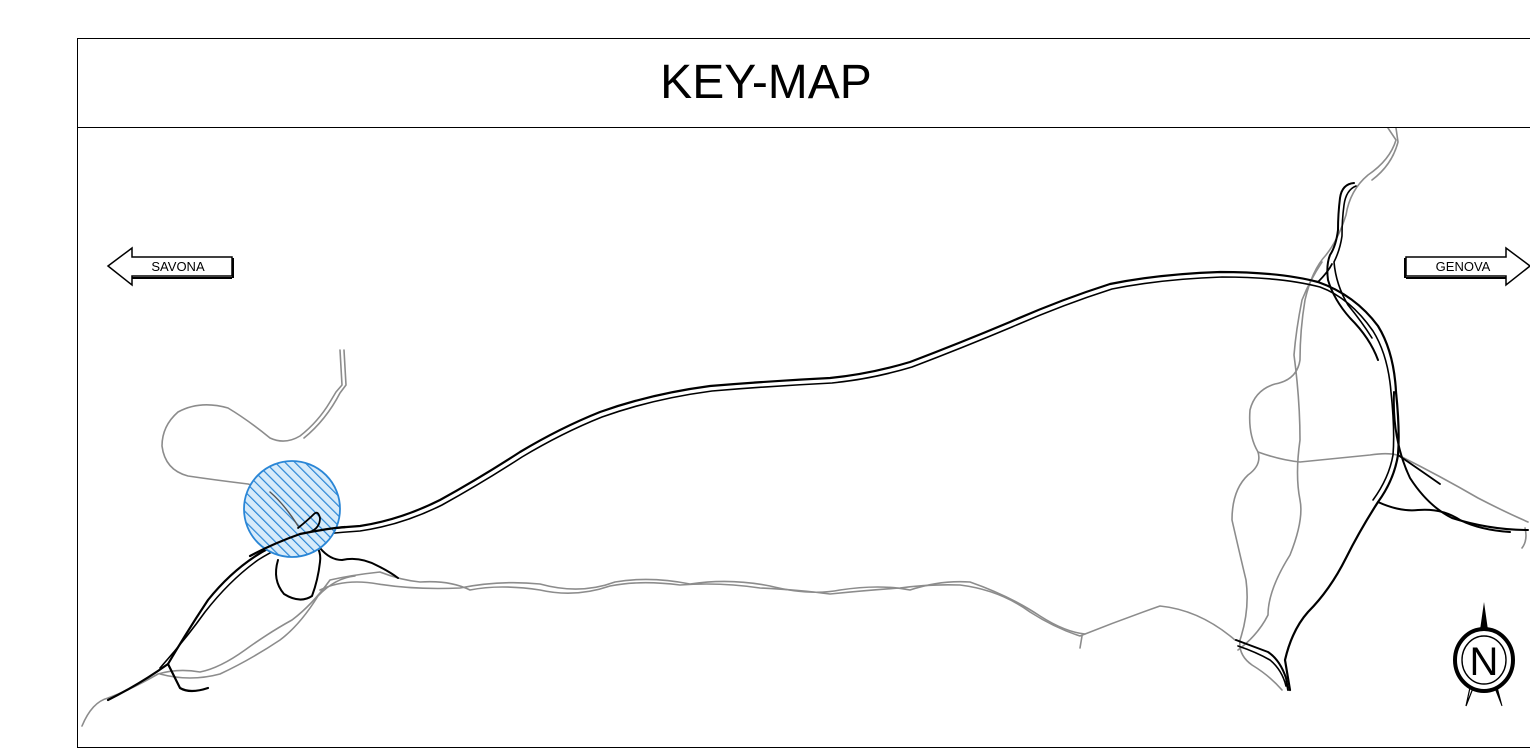 This screenshot has height=748, width=1530. What do you see at coordinates (766, 82) in the screenshot?
I see `map-title: KEY-MAP` at bounding box center [766, 82].